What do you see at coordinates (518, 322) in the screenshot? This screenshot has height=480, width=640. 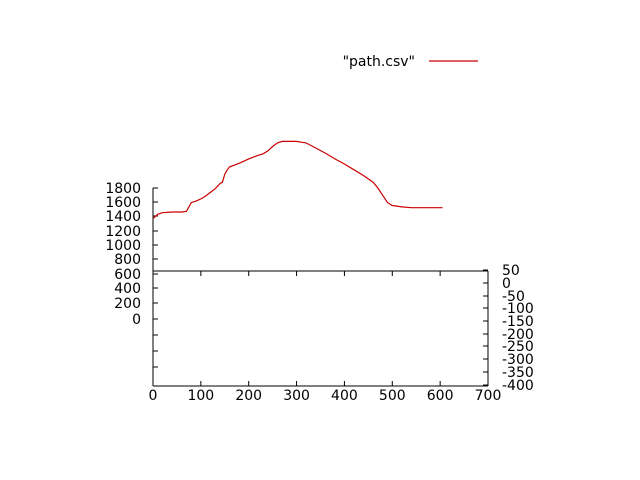 I see `right-tick-label: -150` at bounding box center [518, 322].